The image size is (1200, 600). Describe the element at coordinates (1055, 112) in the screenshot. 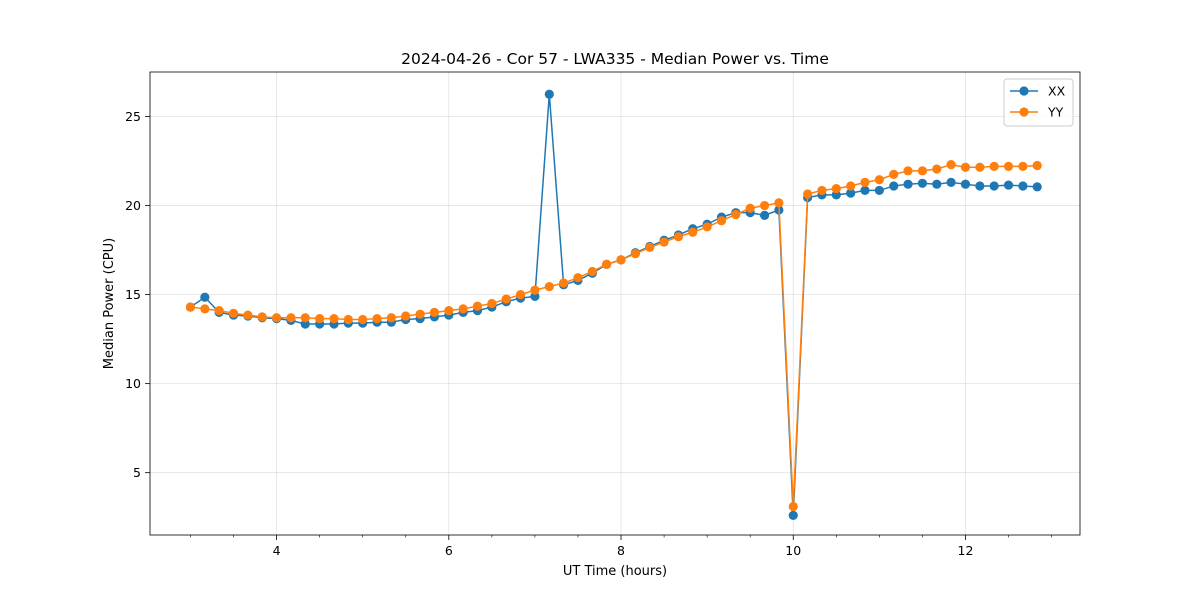

I see `legend-label-yy: YY` at that location.